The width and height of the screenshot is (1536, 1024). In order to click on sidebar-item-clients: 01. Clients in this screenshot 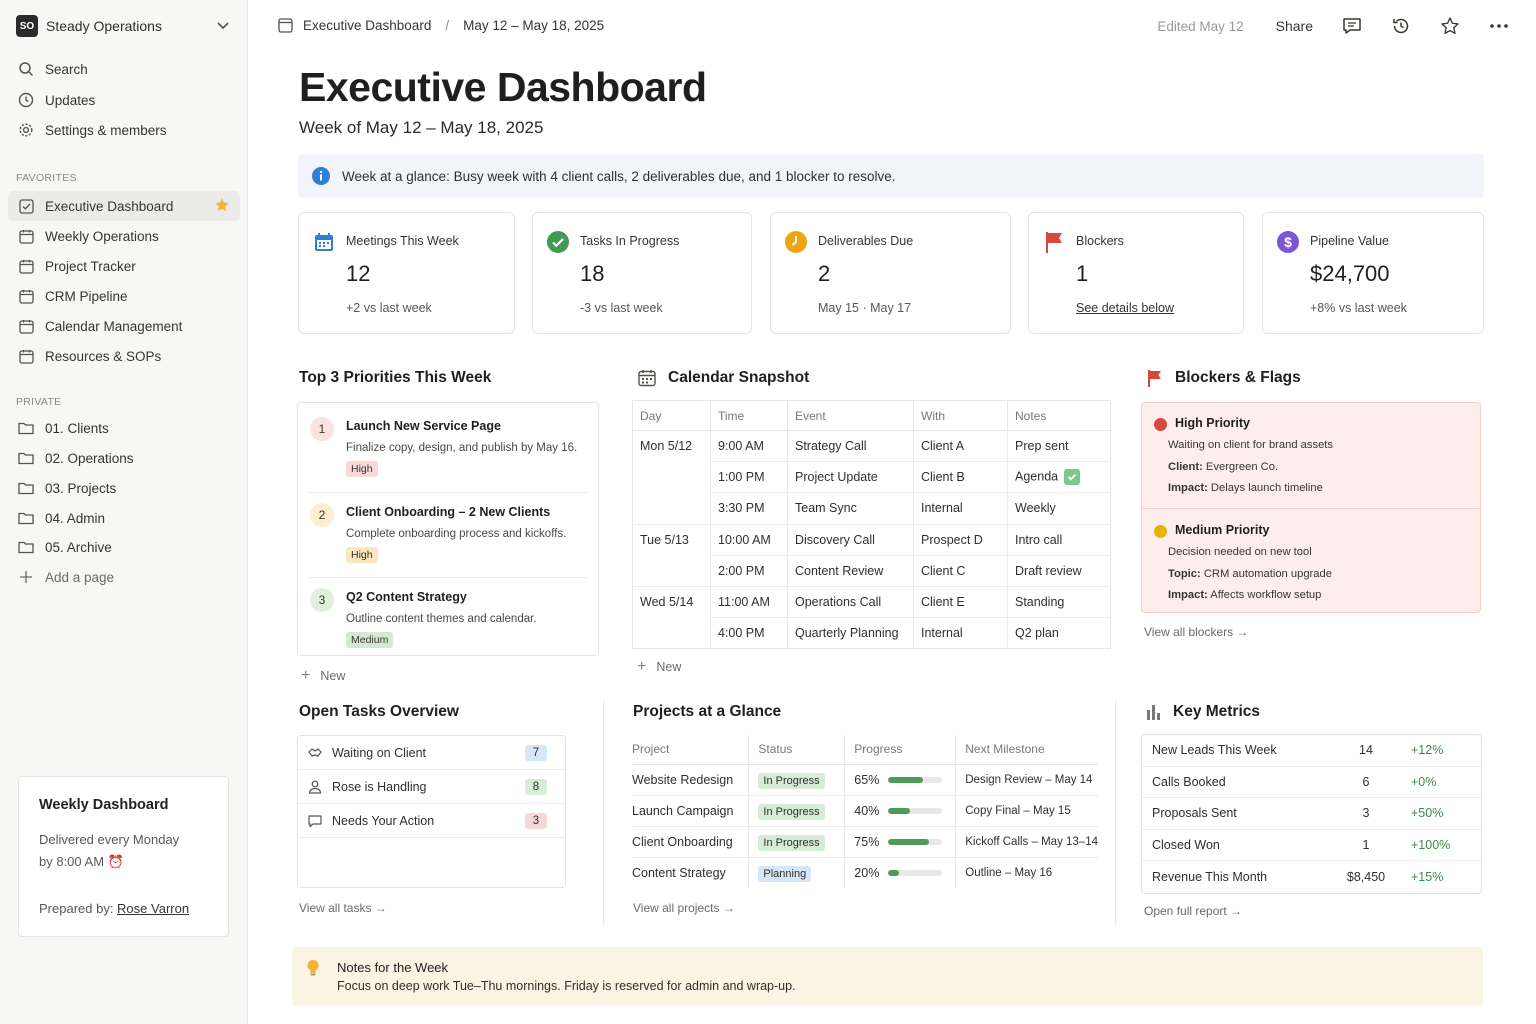, I will do `click(124, 428)`.